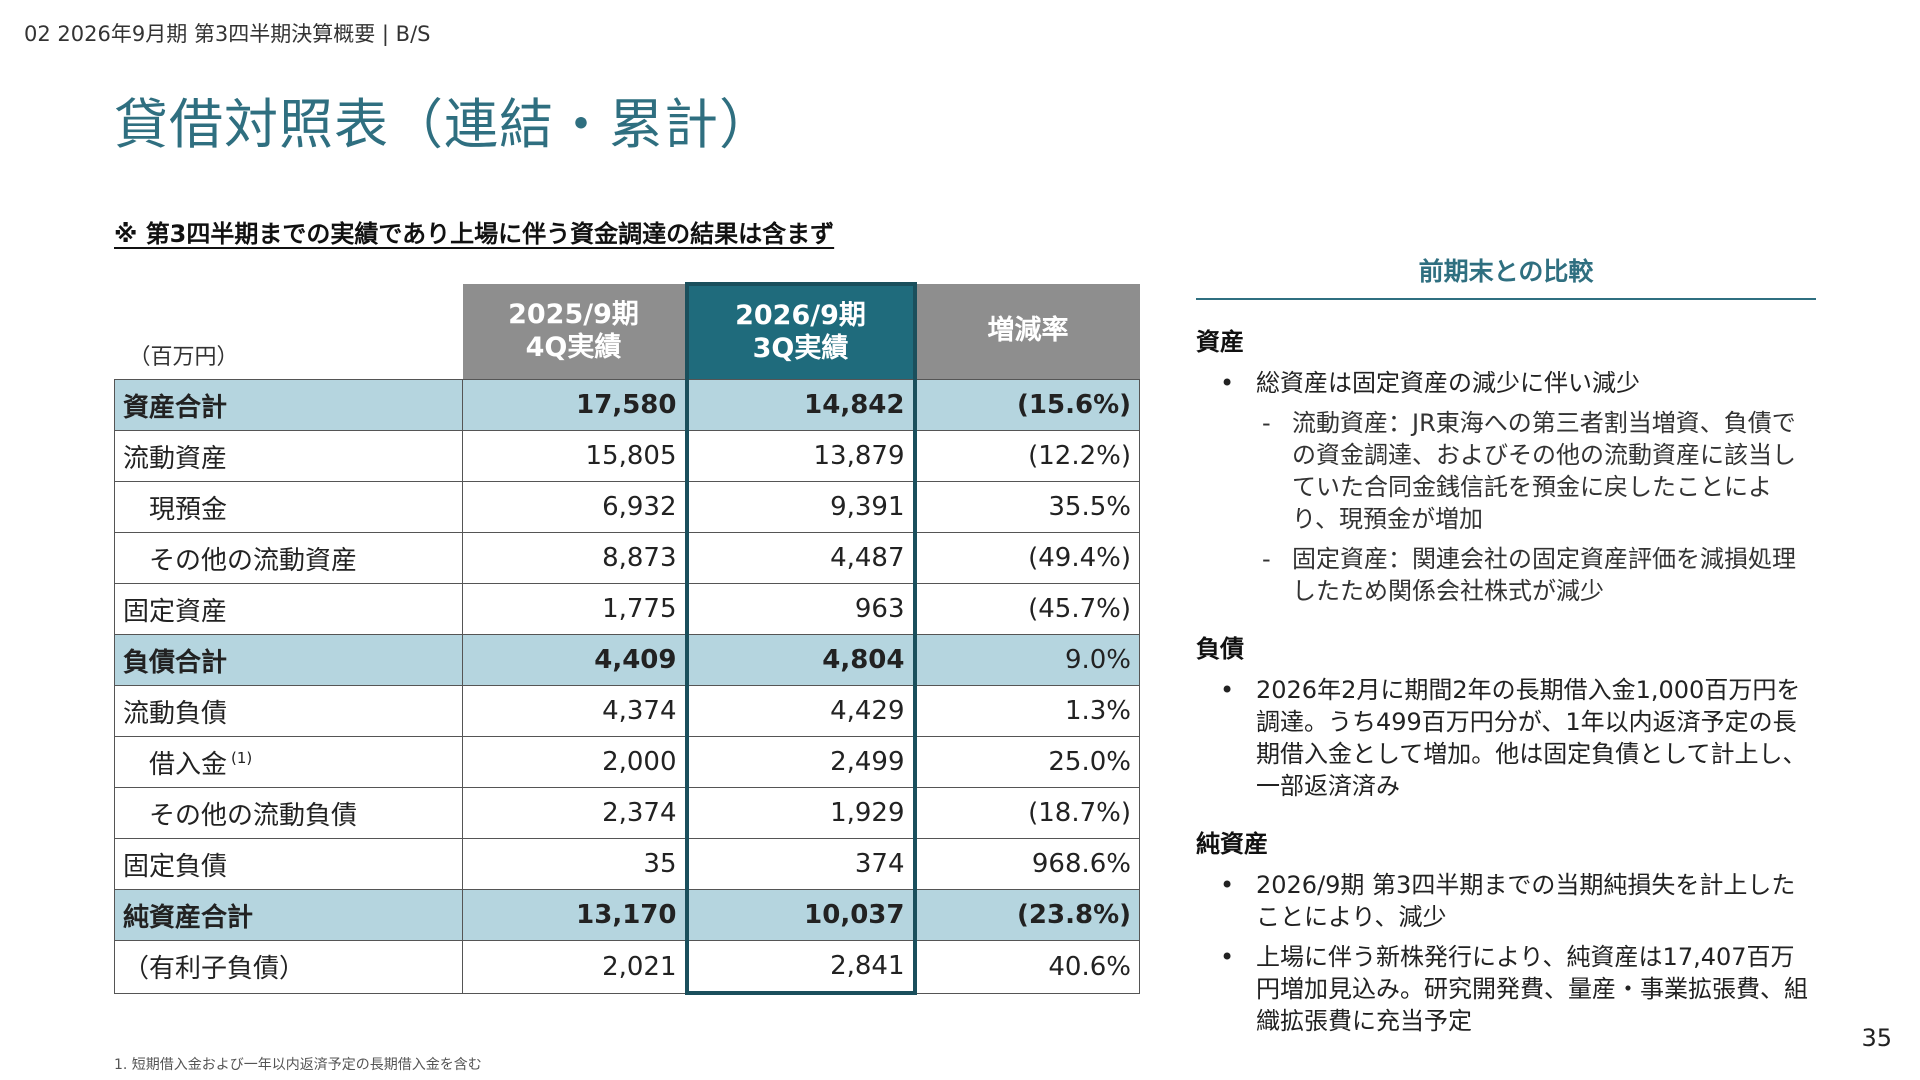  I want to click on row-label: 資産合計, so click(288, 405).